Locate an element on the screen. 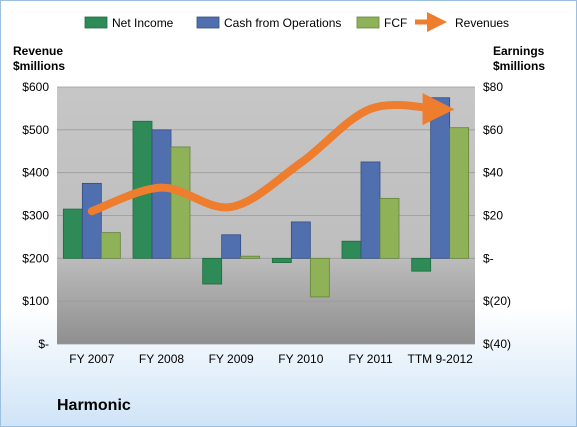 The width and height of the screenshot is (577, 427). right-axis-tick-label: $20 is located at coordinates (493, 216).